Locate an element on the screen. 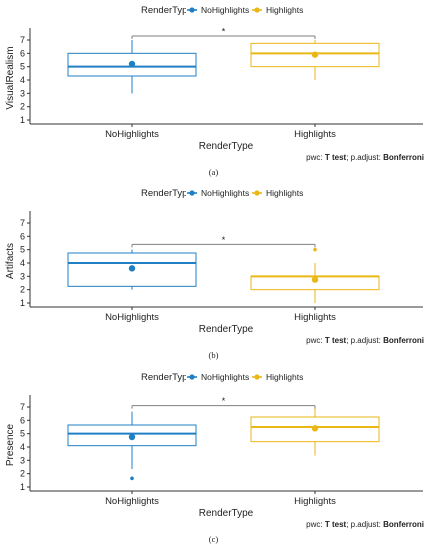 The image size is (427, 550). panel-caption: (b) is located at coordinates (214, 355).